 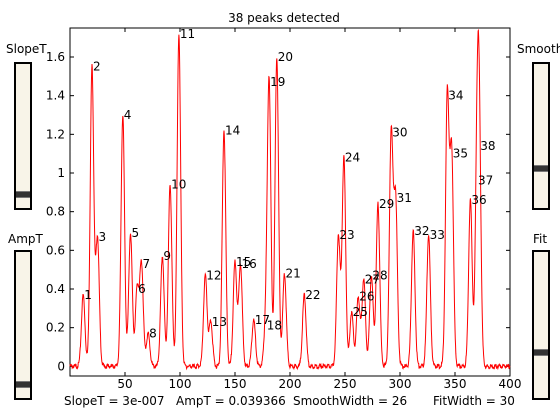 I want to click on y-tick-label: 1.4, so click(x=55, y=96).